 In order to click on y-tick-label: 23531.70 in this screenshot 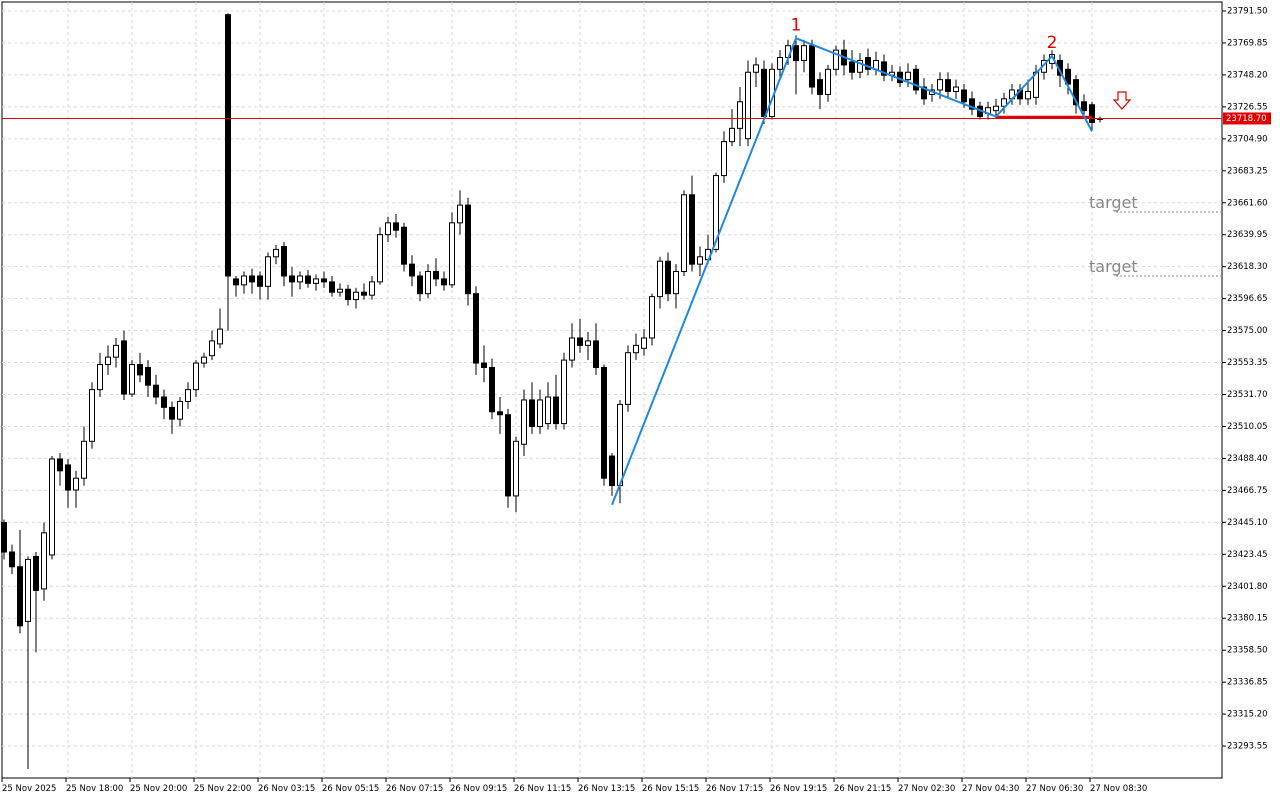, I will do `click(1247, 395)`.